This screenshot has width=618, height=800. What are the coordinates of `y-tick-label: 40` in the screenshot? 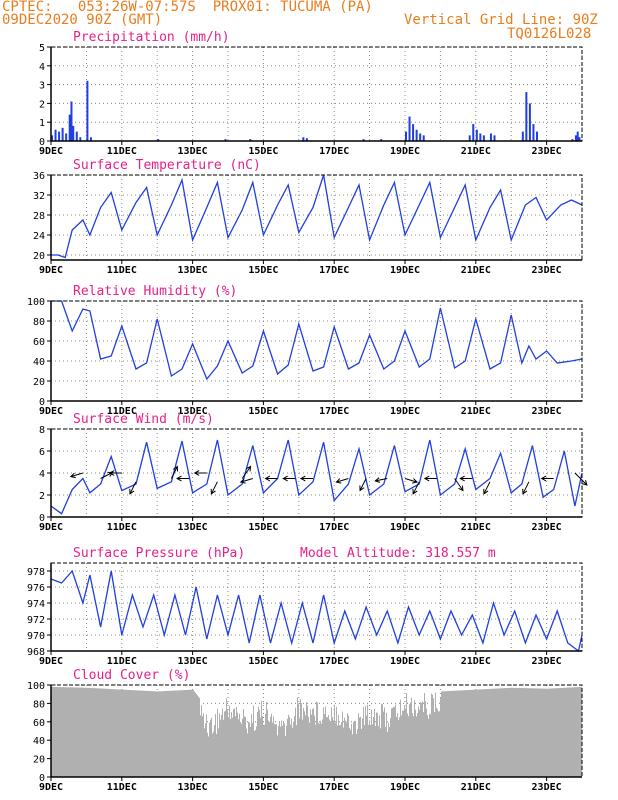 It's located at (39, 362).